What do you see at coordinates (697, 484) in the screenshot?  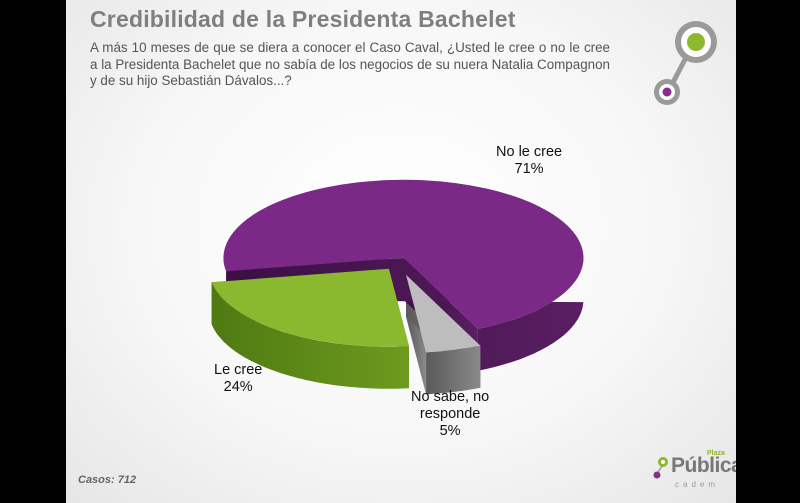 I see `brand-sub: cadem` at bounding box center [697, 484].